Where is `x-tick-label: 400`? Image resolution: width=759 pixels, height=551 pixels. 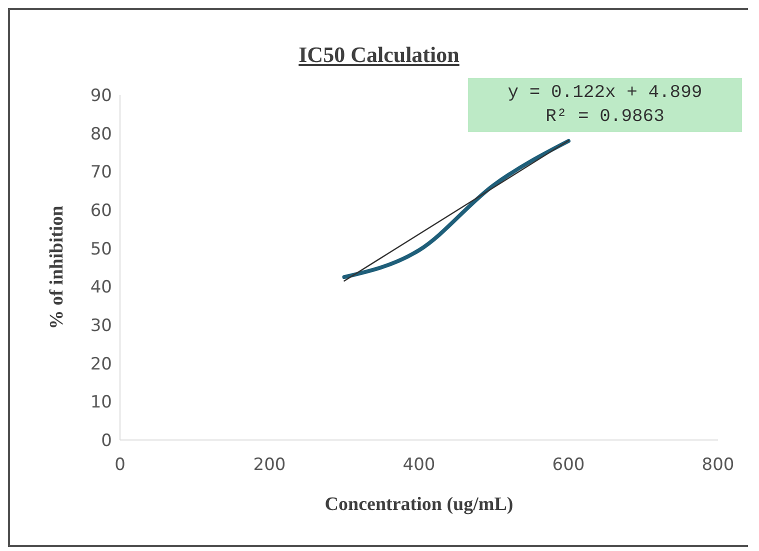 x-tick-label: 400 is located at coordinates (419, 465).